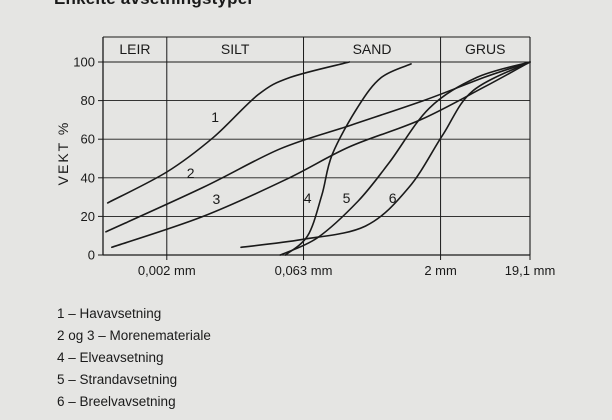  Describe the element at coordinates (134, 335) in the screenshot. I see `legend-item-2-3: 2 og 3 – Morenemateriale` at that location.